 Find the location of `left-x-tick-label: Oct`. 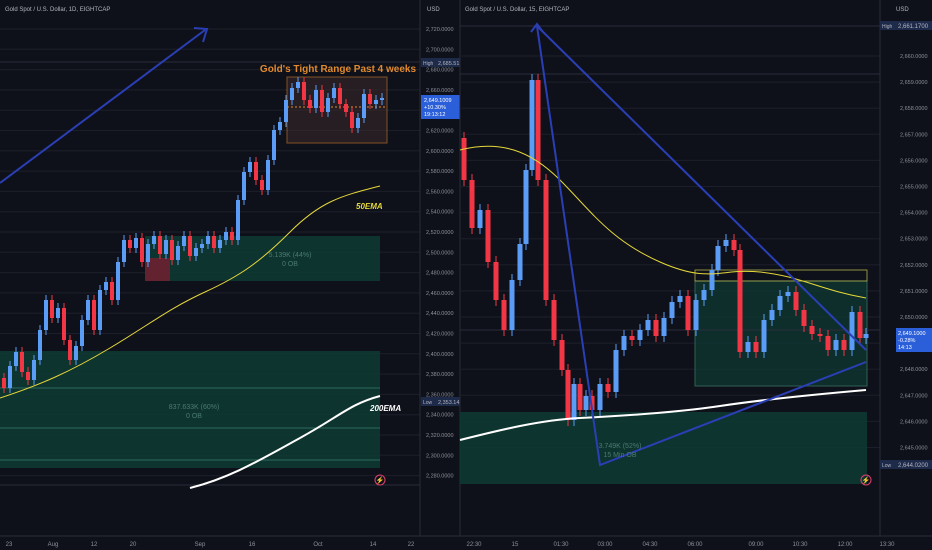

left-x-tick-label: Oct is located at coordinates (318, 545).